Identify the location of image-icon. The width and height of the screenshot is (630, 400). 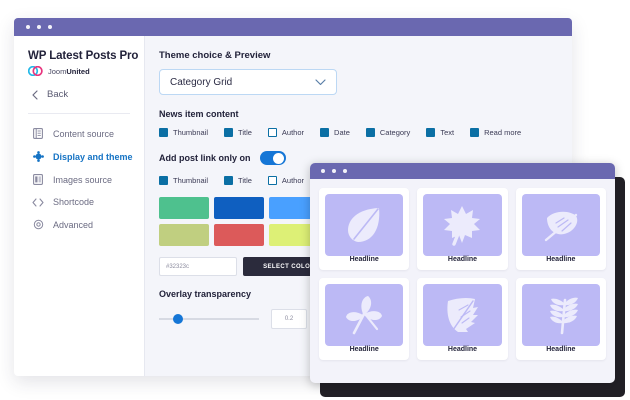
(38, 179).